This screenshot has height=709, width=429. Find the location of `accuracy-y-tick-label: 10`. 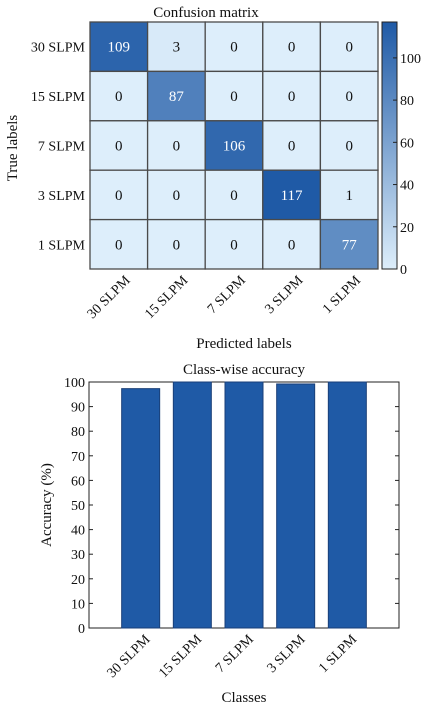

accuracy-y-tick-label: 10 is located at coordinates (78, 604).